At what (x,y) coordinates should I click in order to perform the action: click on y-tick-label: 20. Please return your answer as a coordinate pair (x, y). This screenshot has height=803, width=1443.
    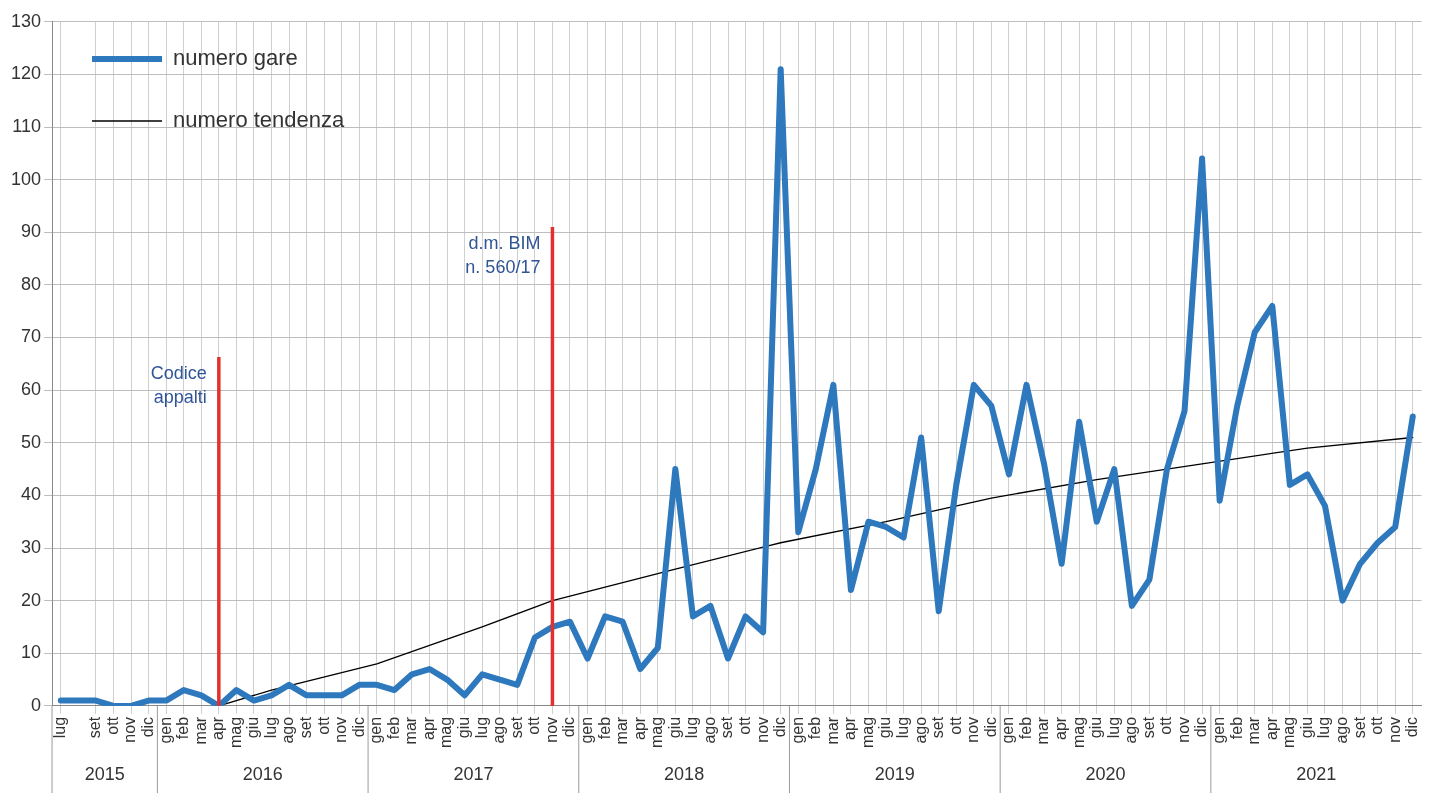
    Looking at the image, I should click on (31, 599).